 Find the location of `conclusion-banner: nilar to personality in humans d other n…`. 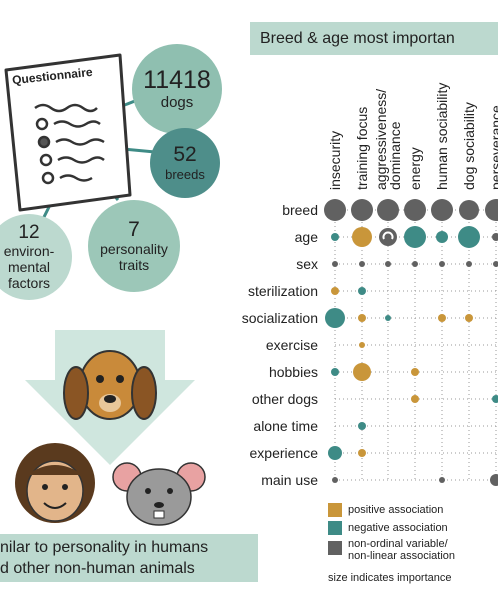

conclusion-banner: nilar to personality in humans d other n… is located at coordinates (129, 558).